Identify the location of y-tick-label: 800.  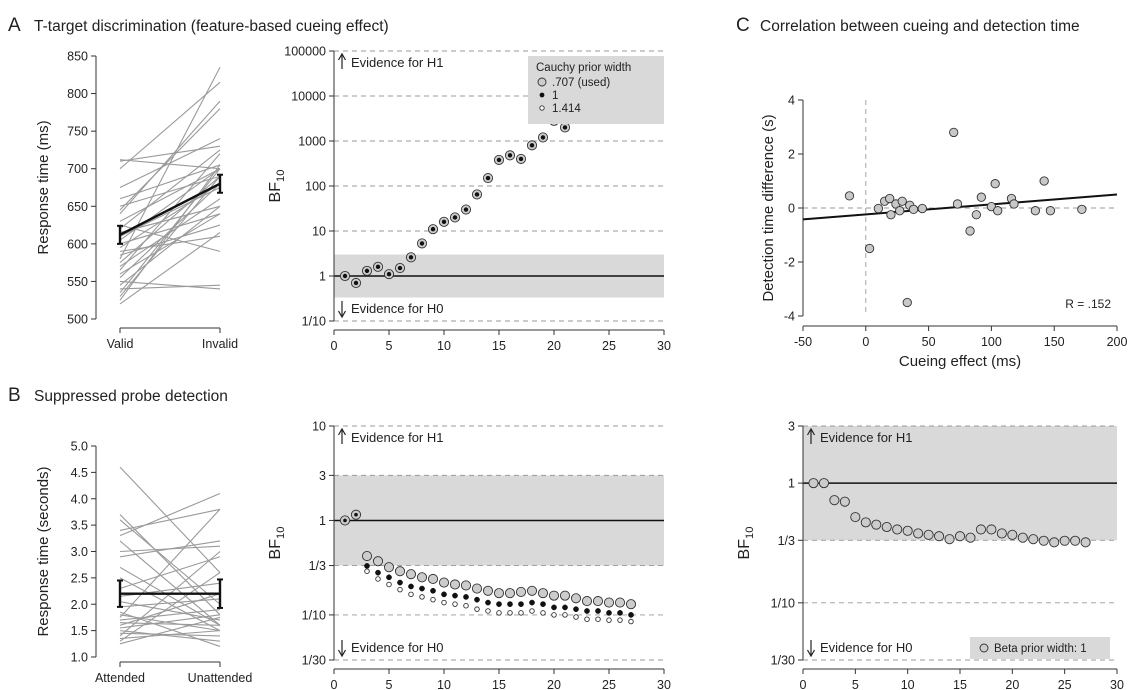
(77, 94).